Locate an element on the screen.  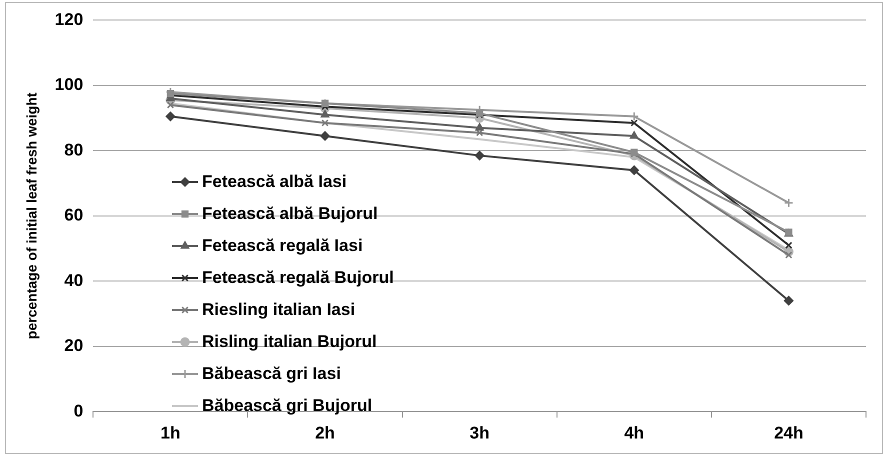
x-tick-label: 4h is located at coordinates (634, 432).